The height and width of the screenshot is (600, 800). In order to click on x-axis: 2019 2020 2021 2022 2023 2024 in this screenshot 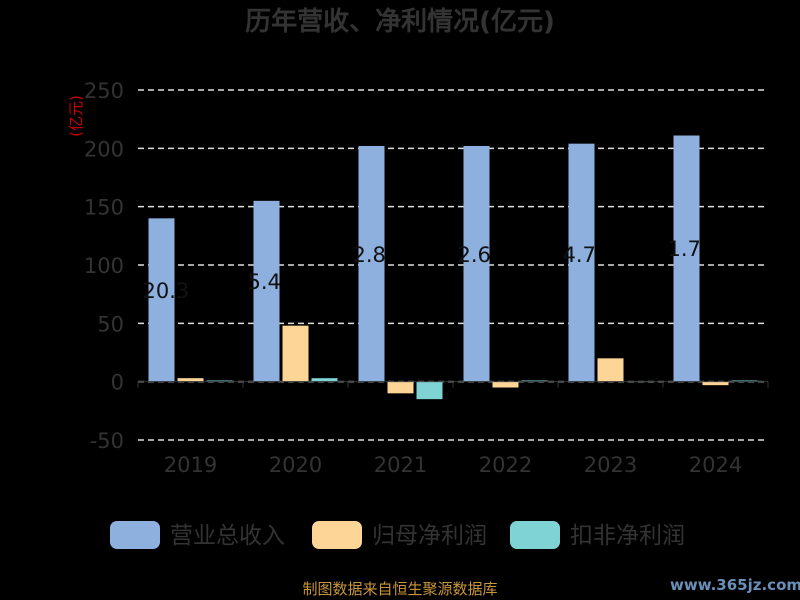, I will do `click(453, 429)`.